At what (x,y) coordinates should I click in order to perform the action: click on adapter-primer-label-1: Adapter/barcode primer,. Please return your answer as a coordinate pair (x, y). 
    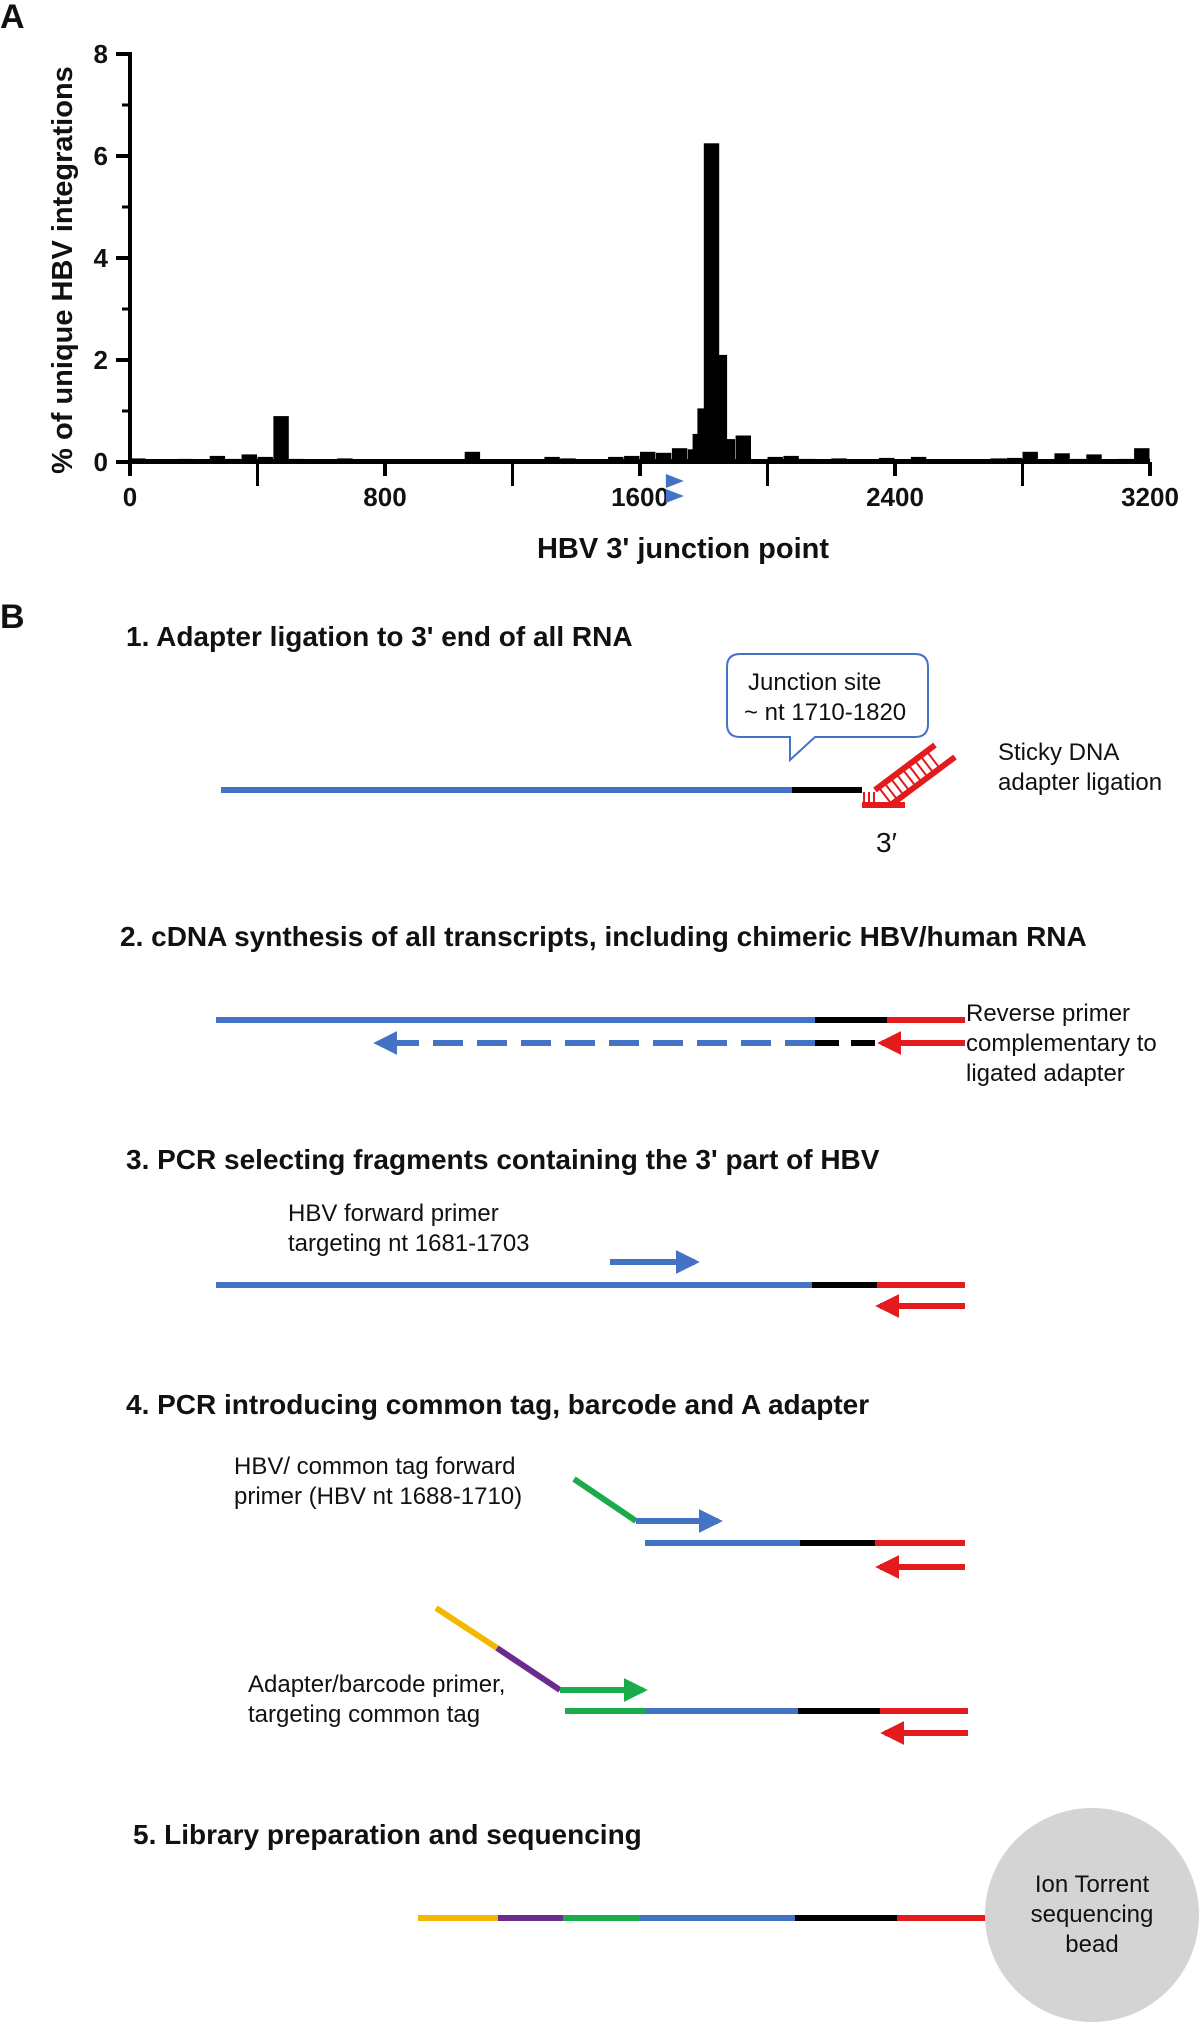
    Looking at the image, I should click on (376, 1684).